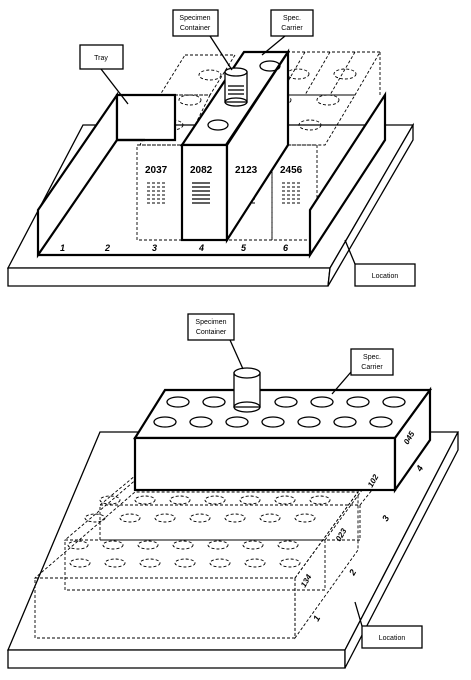 The height and width of the screenshot is (680, 471). I want to click on top-position-5: 5, so click(244, 248).